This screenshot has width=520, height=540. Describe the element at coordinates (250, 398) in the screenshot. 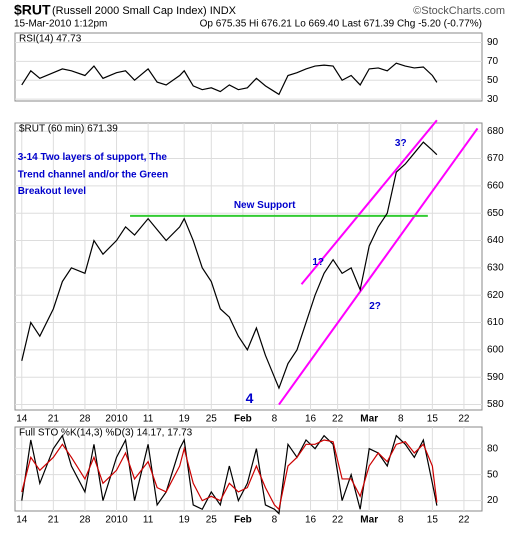

I see `annotation: 4` at that location.